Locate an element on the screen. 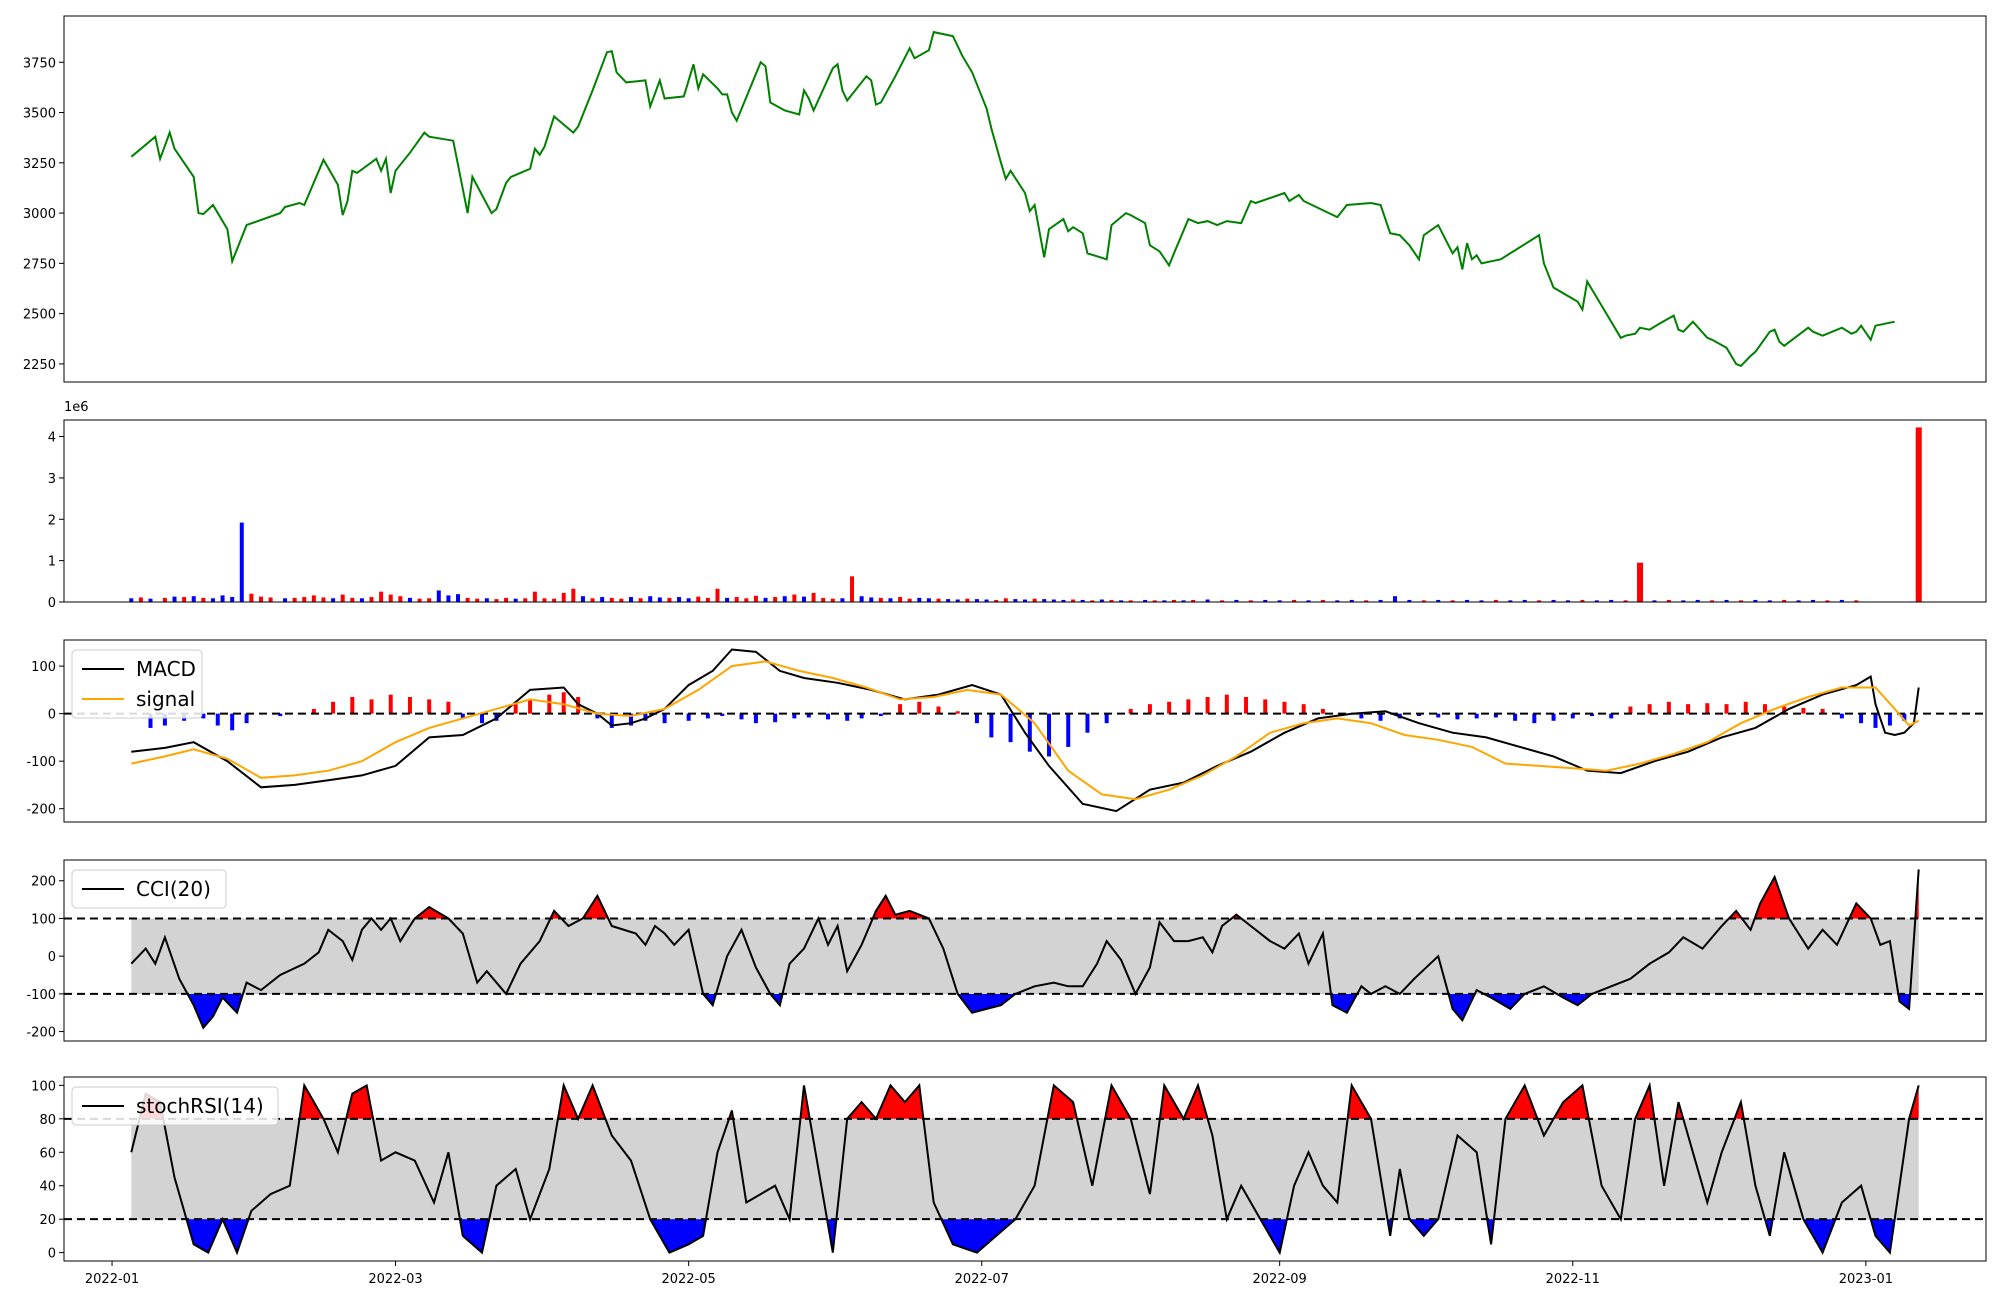 The width and height of the screenshot is (2000, 1300). stochrsi-ytick-label: 0 is located at coordinates (52, 1254).